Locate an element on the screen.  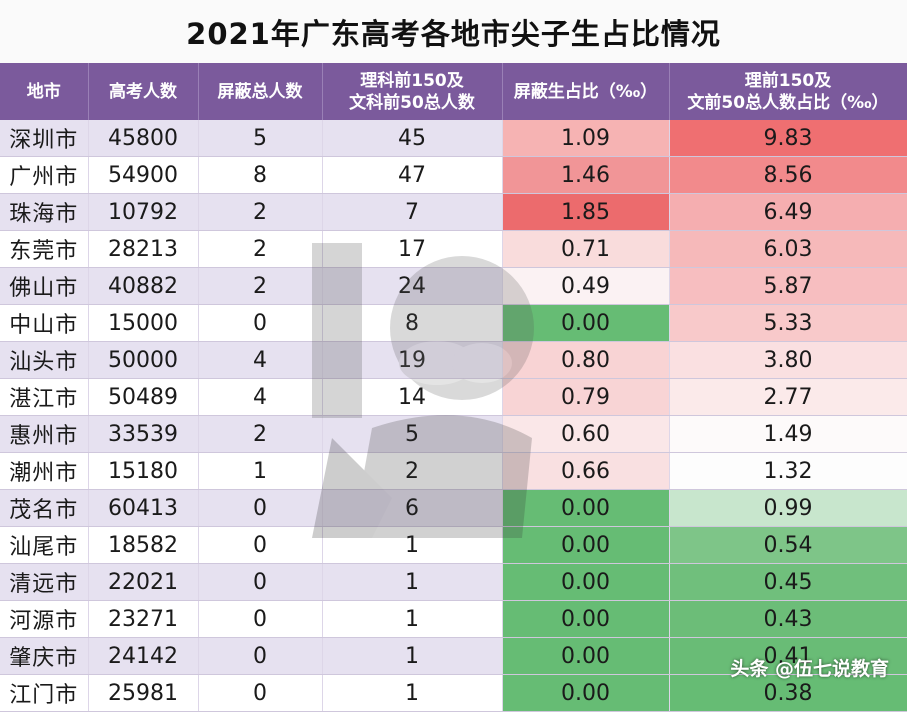
cell-city: 深圳市 is located at coordinates (44, 138).